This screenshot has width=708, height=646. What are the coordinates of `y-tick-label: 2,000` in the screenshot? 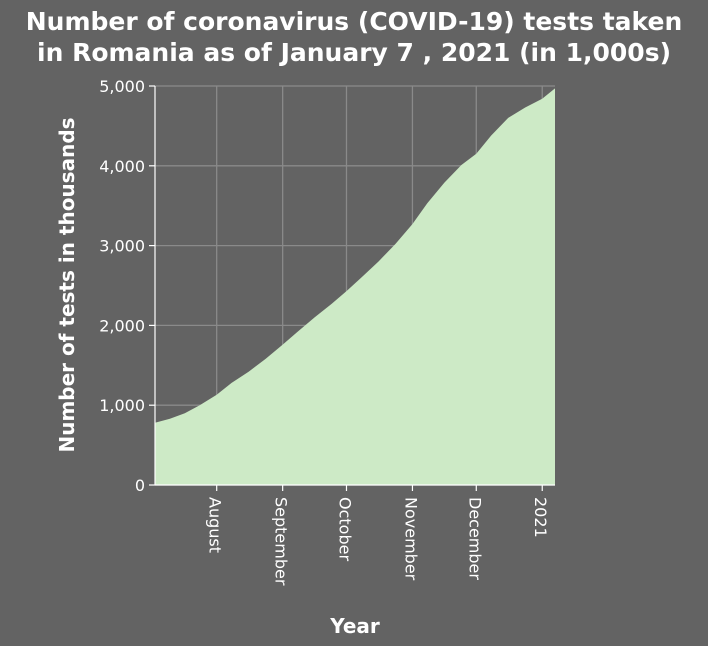 It's located at (122, 325).